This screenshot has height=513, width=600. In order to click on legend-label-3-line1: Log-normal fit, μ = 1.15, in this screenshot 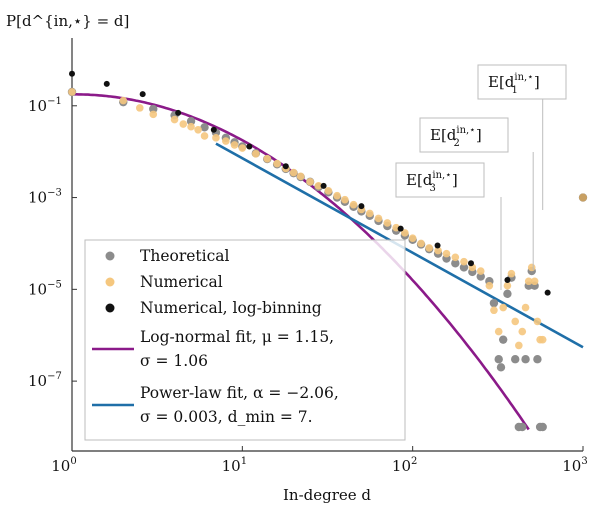, I will do `click(237, 337)`.